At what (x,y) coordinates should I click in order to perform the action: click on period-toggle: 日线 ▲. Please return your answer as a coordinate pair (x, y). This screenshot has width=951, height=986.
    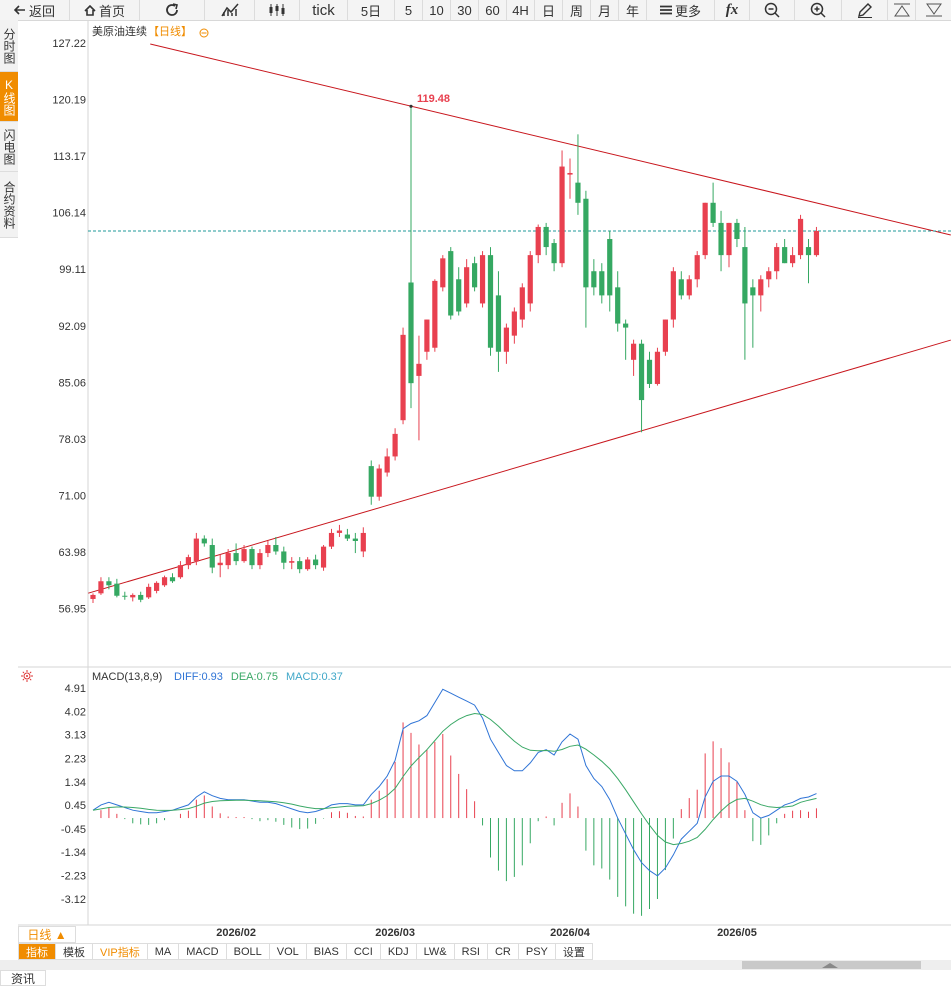
    Looking at the image, I should click on (47, 934).